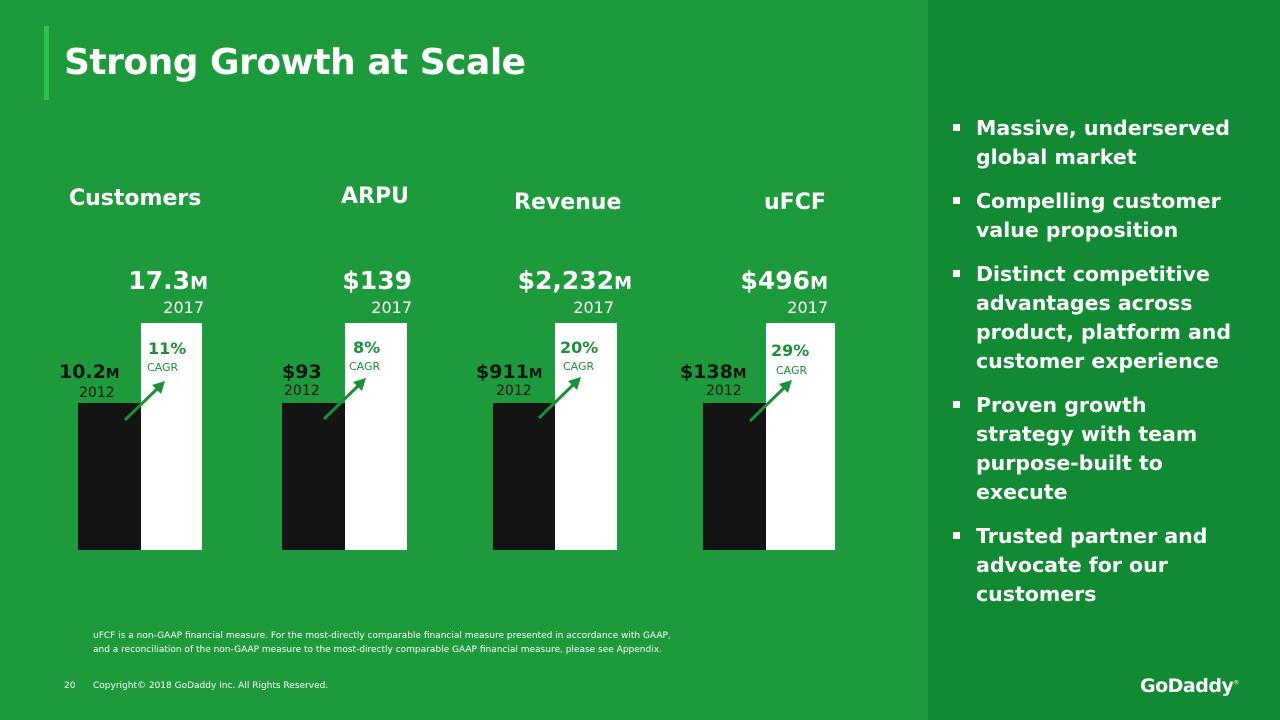  I want to click on bullet-text: Massive, underserved global market, so click(1103, 142).